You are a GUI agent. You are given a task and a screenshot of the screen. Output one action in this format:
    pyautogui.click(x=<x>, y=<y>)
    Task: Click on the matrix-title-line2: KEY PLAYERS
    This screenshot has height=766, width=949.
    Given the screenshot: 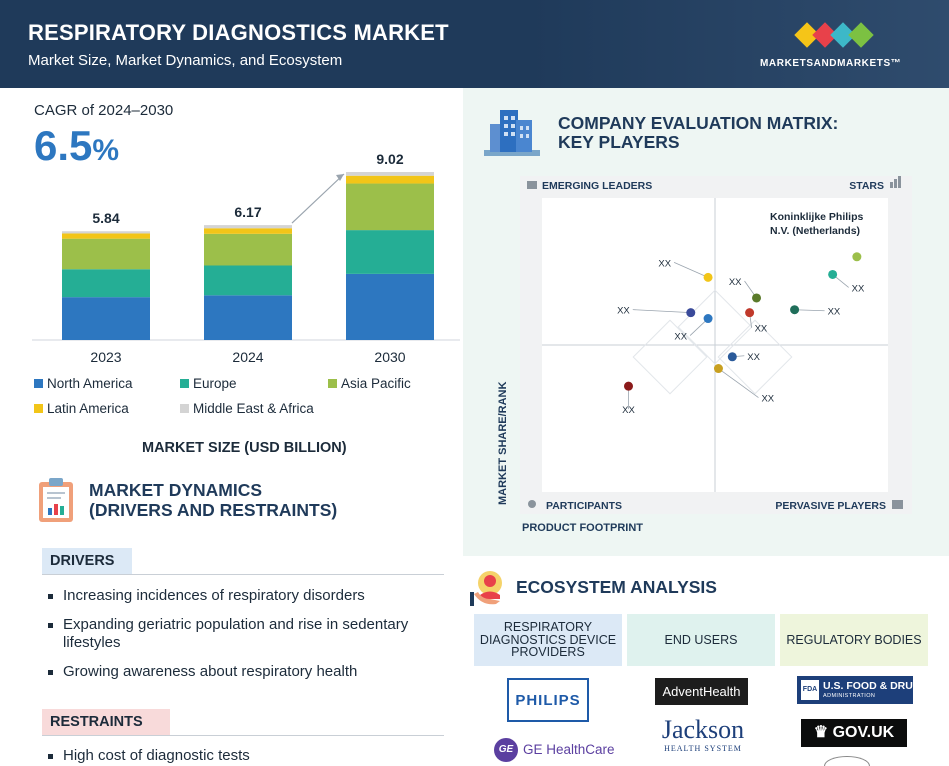 What is the action you would take?
    pyautogui.click(x=619, y=142)
    